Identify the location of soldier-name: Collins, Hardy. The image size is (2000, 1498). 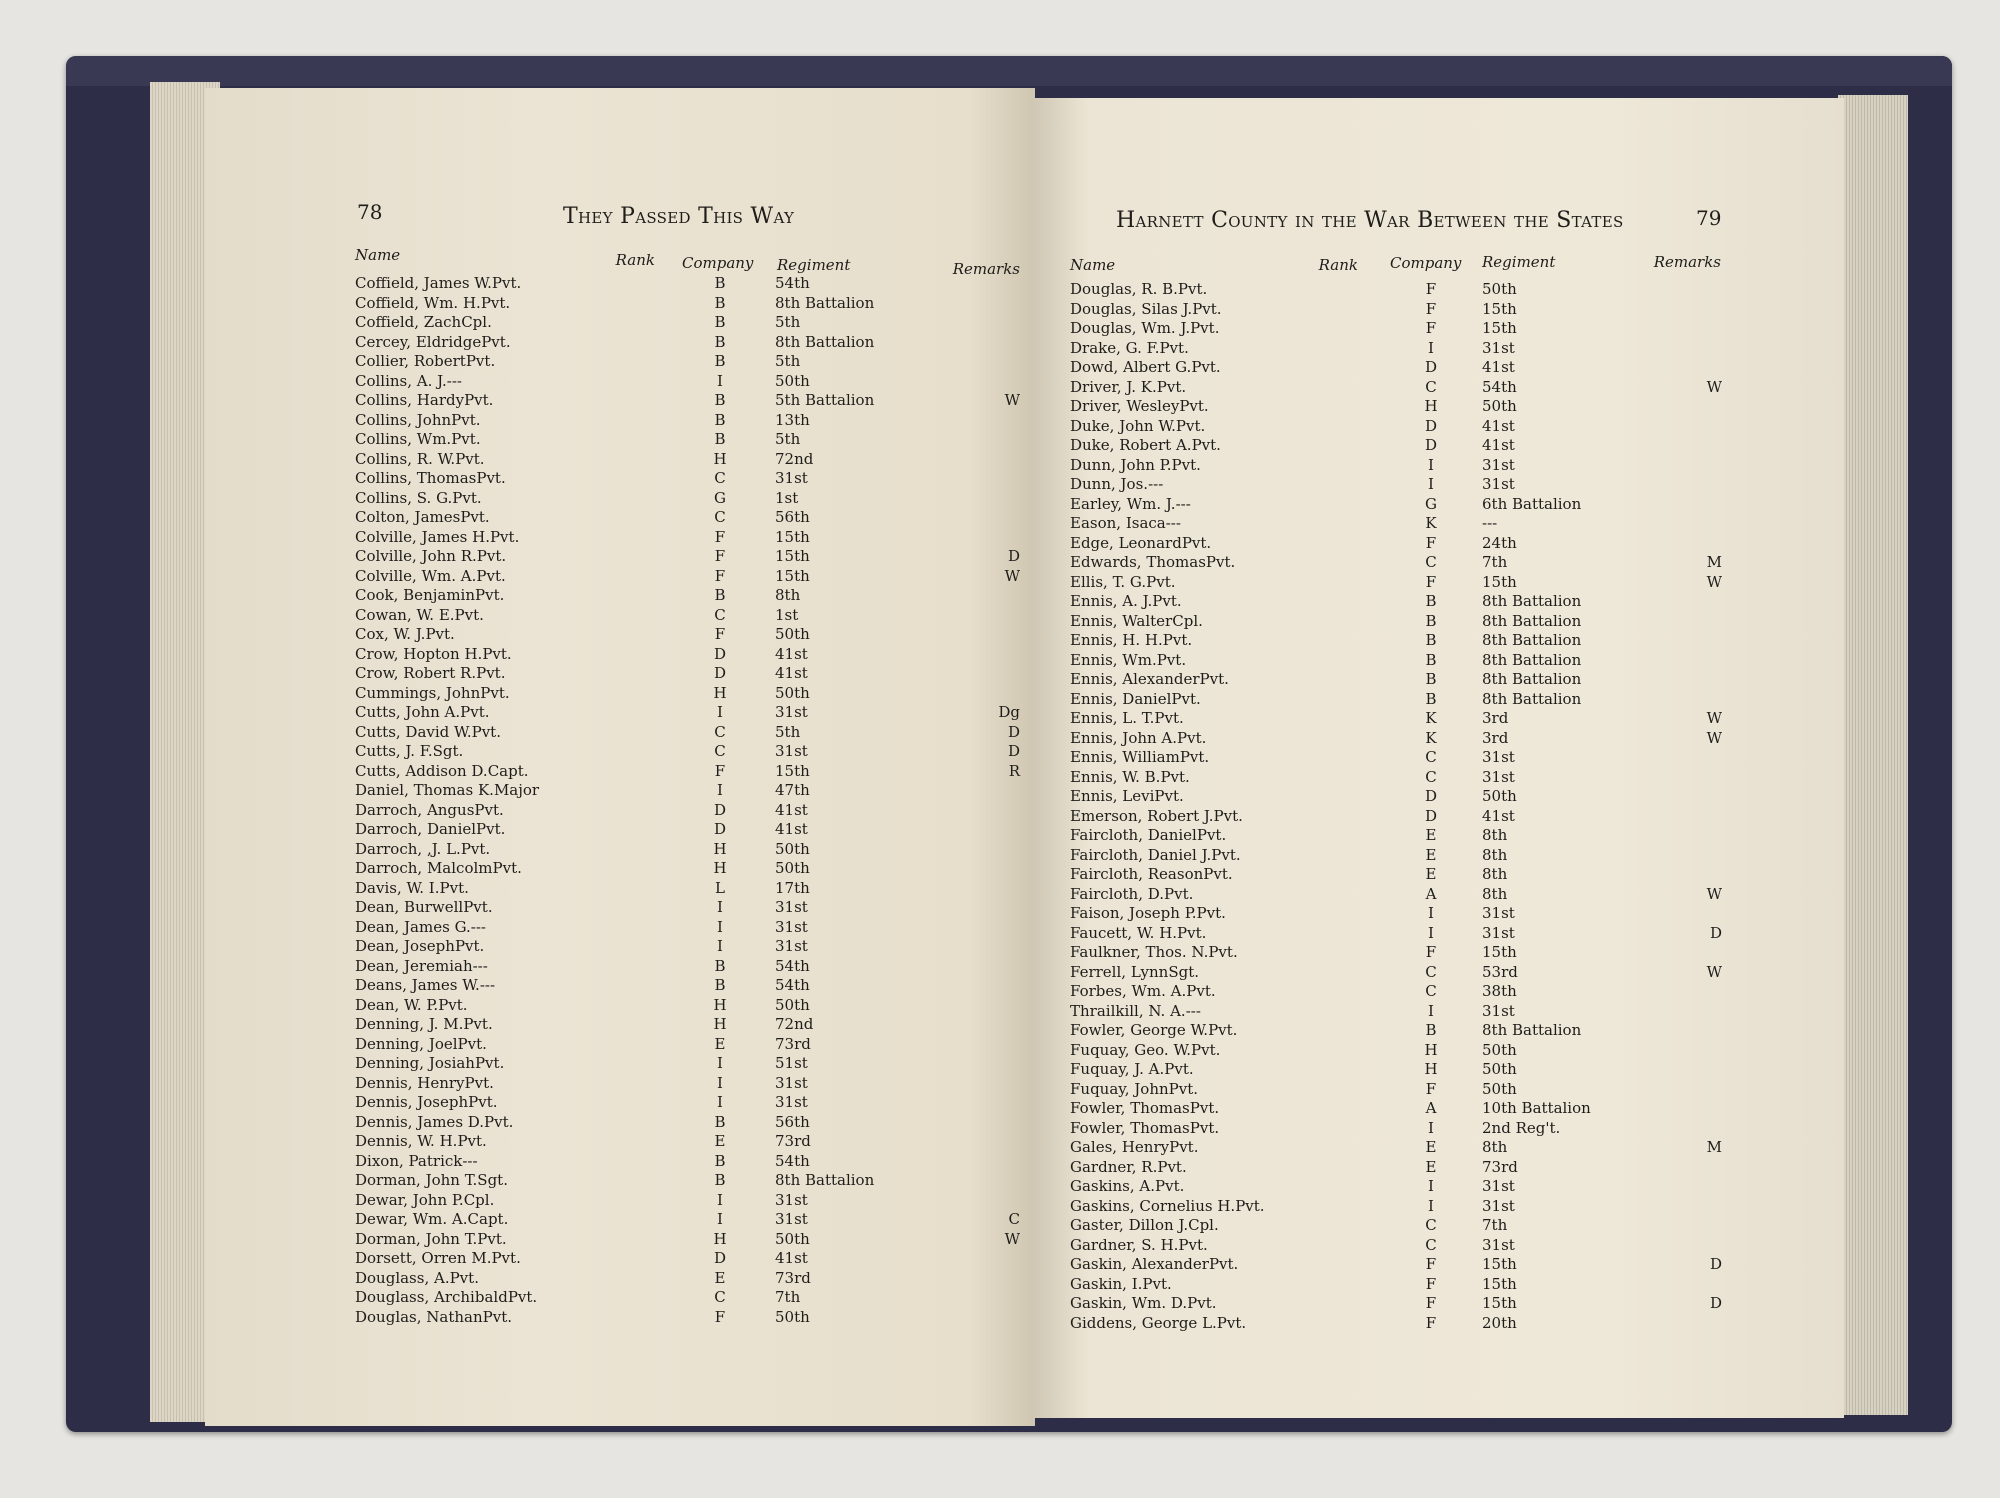
(410, 400).